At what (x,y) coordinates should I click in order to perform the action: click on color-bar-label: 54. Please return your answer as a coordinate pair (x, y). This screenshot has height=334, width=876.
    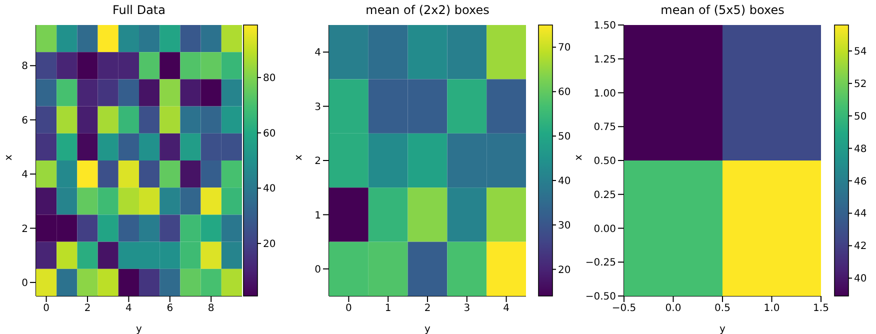
    Looking at the image, I should click on (860, 52).